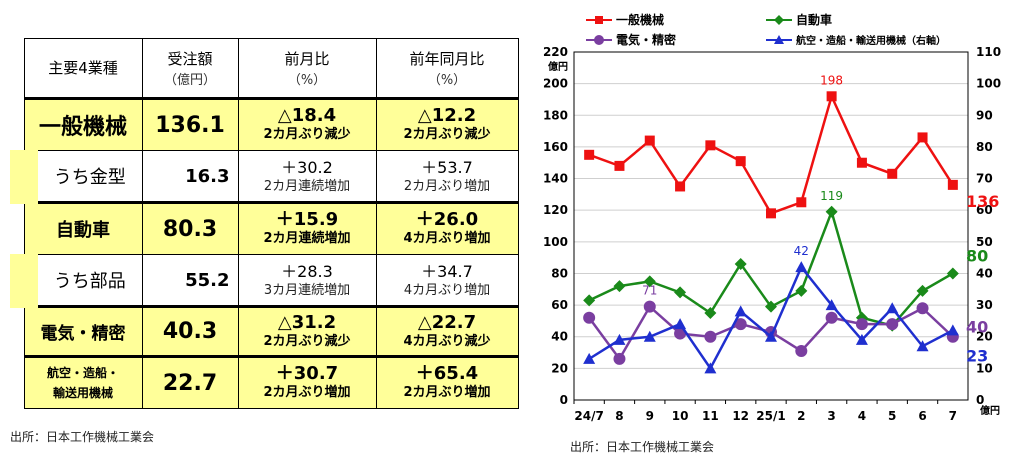 This screenshot has height=458, width=1024. What do you see at coordinates (646, 39) in the screenshot?
I see `legend-label: 電気・精密` at bounding box center [646, 39].